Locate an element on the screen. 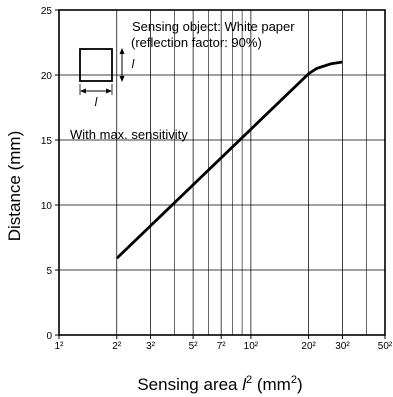 The image size is (393, 397). x-axis-title-var: l is located at coordinates (244, 384).